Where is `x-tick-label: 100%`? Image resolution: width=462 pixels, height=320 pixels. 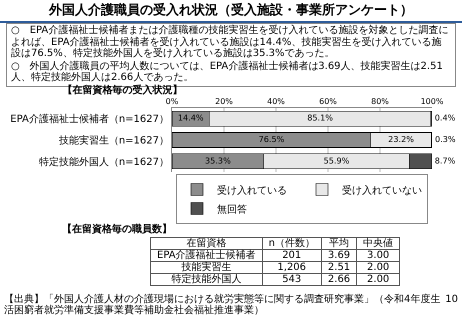 x-tick-label: 100% is located at coordinates (432, 101).